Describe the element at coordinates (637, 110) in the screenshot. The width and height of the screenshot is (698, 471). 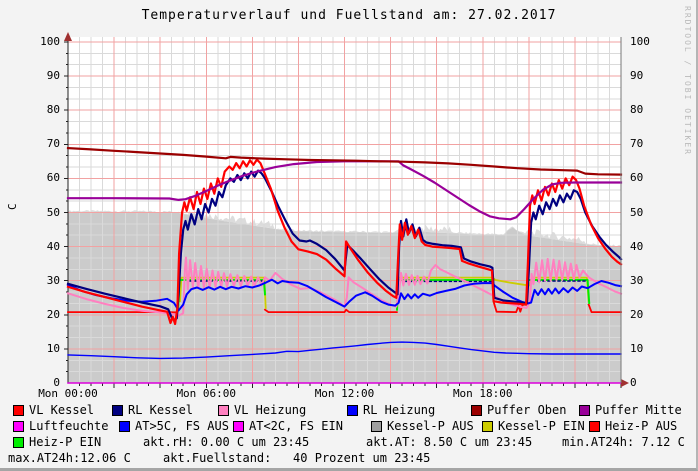
I see `y-axis-tick-label-right: 80` at that location.